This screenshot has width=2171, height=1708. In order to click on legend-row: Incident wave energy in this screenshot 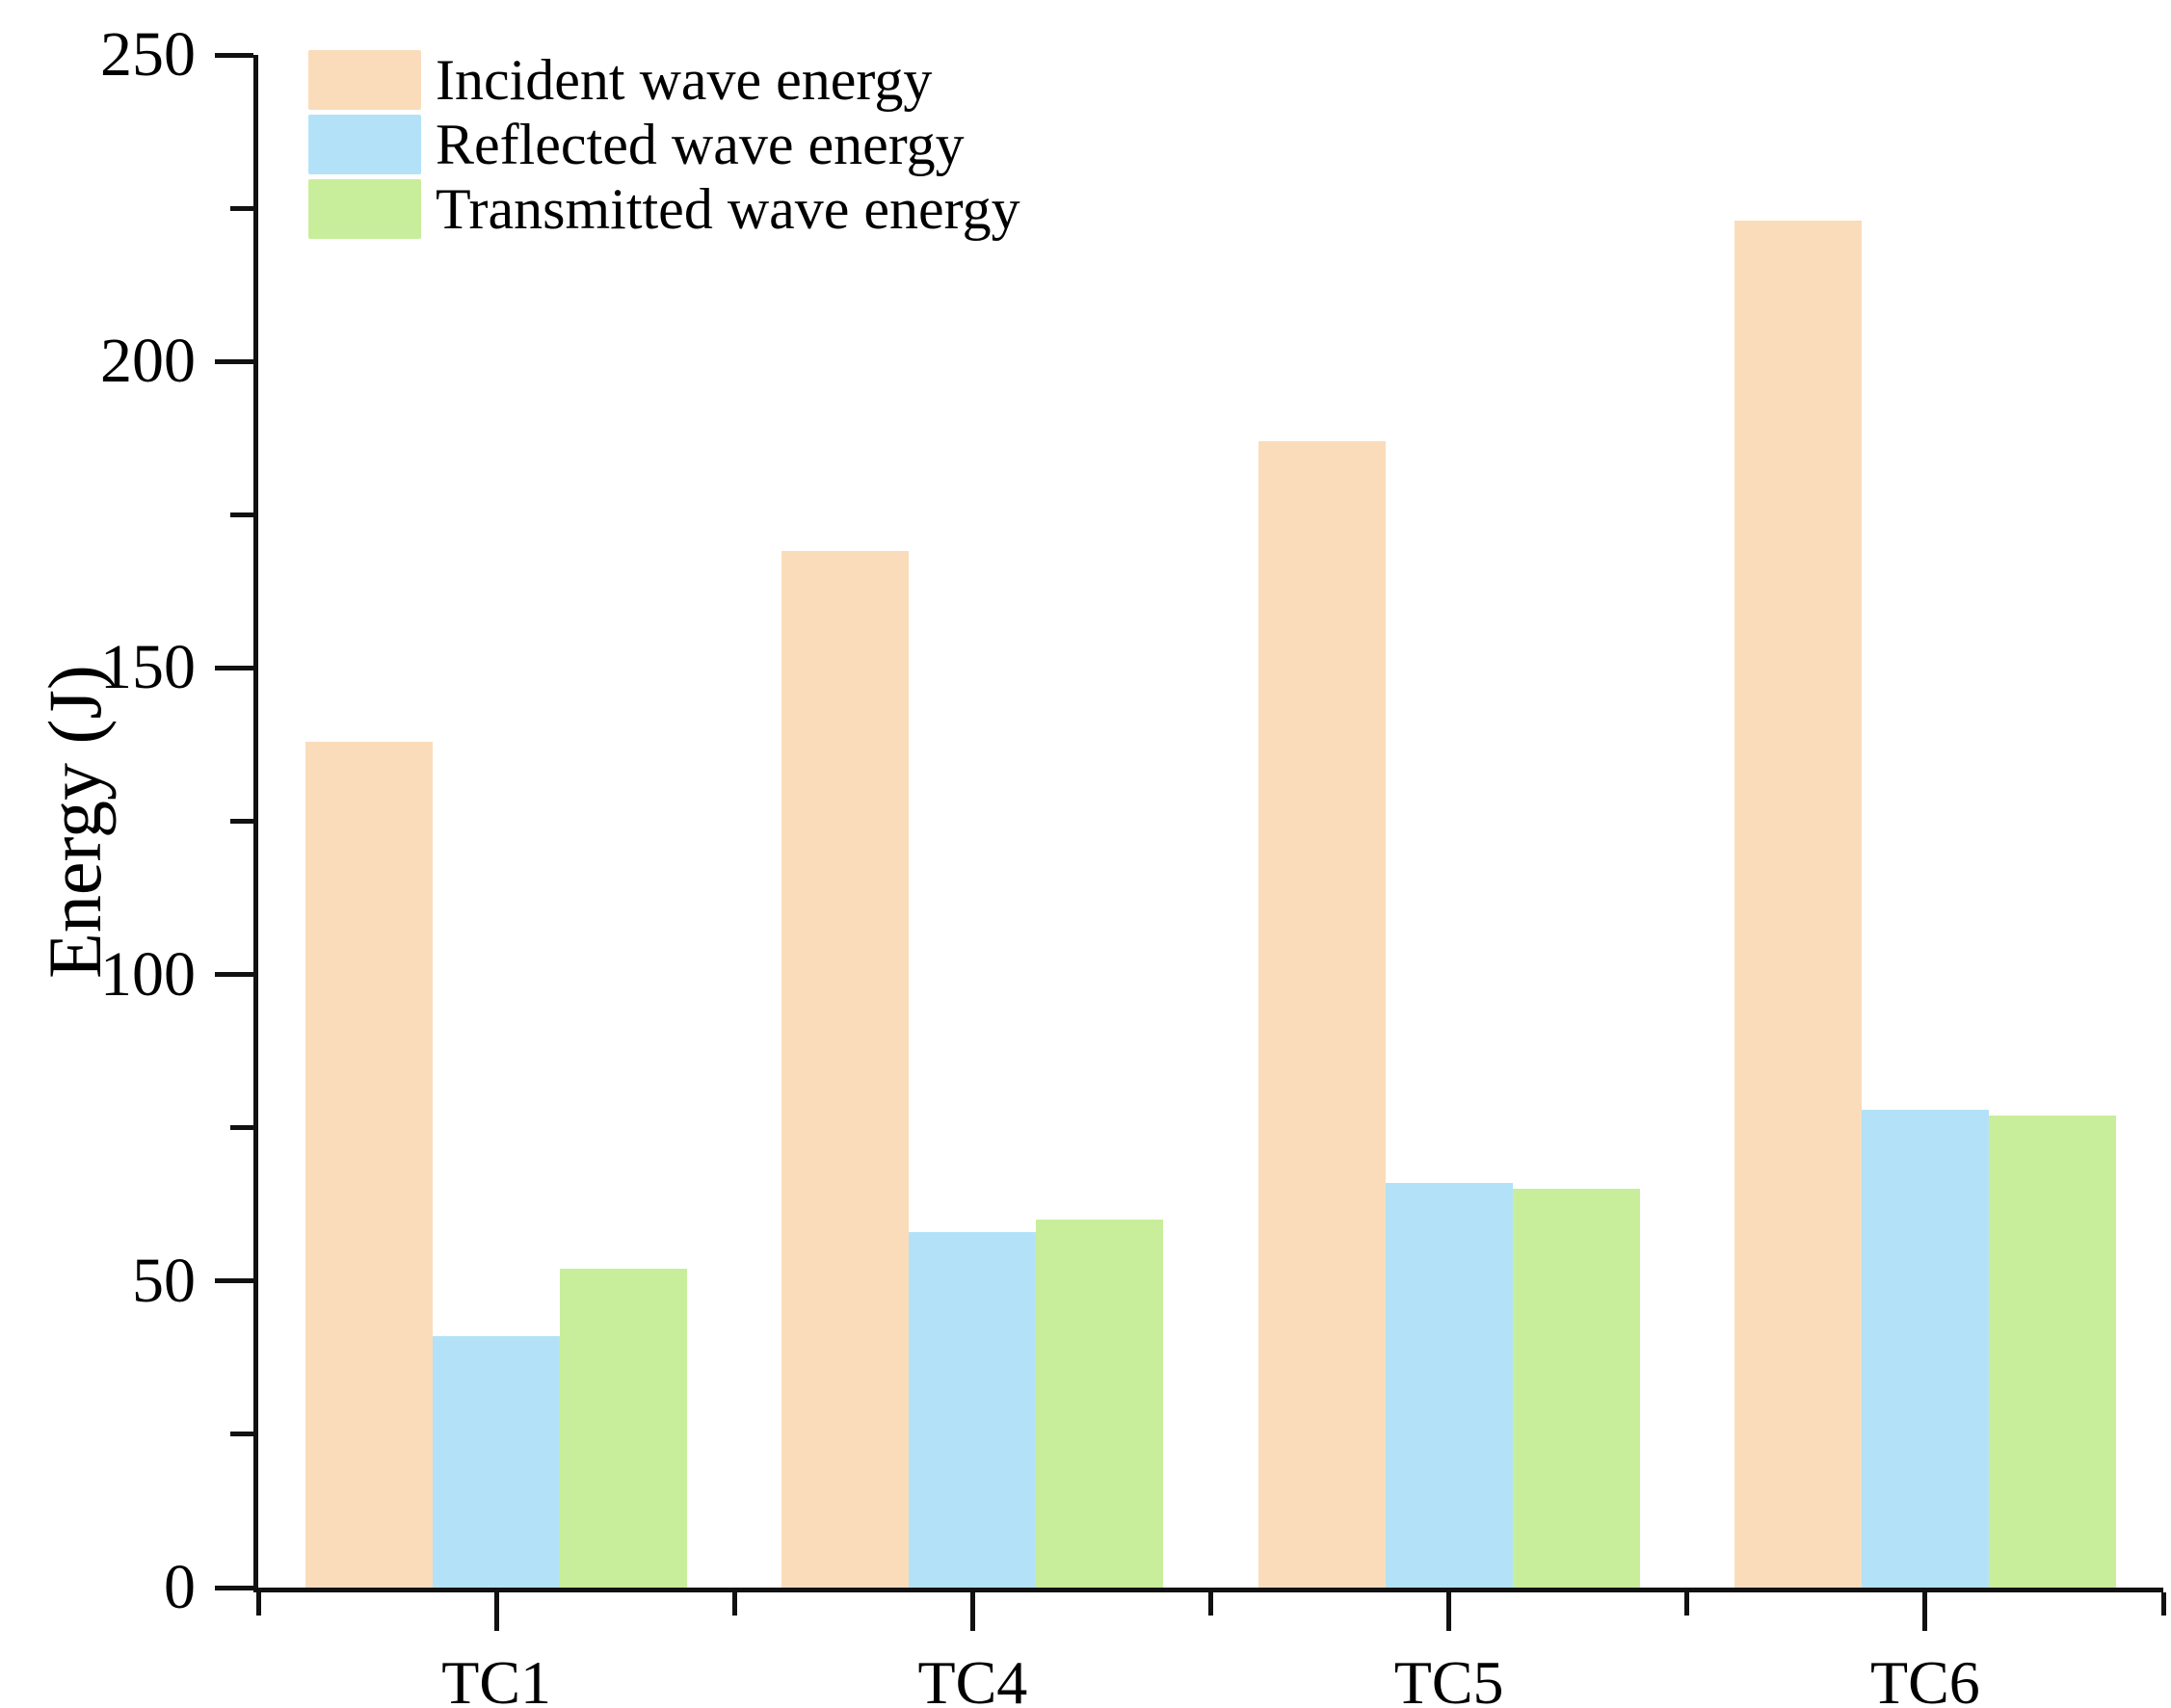, I will do `click(664, 80)`.